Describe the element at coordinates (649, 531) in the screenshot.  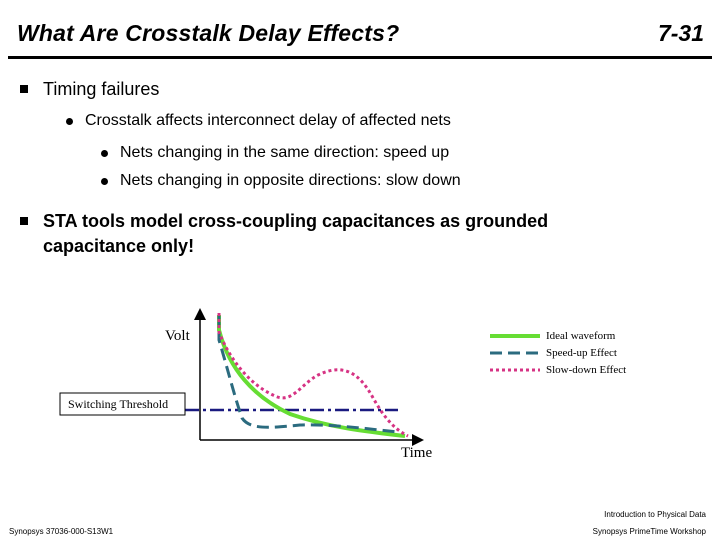
I see `footer-workshop-name: Synopsys PrimeTime Workshop` at that location.